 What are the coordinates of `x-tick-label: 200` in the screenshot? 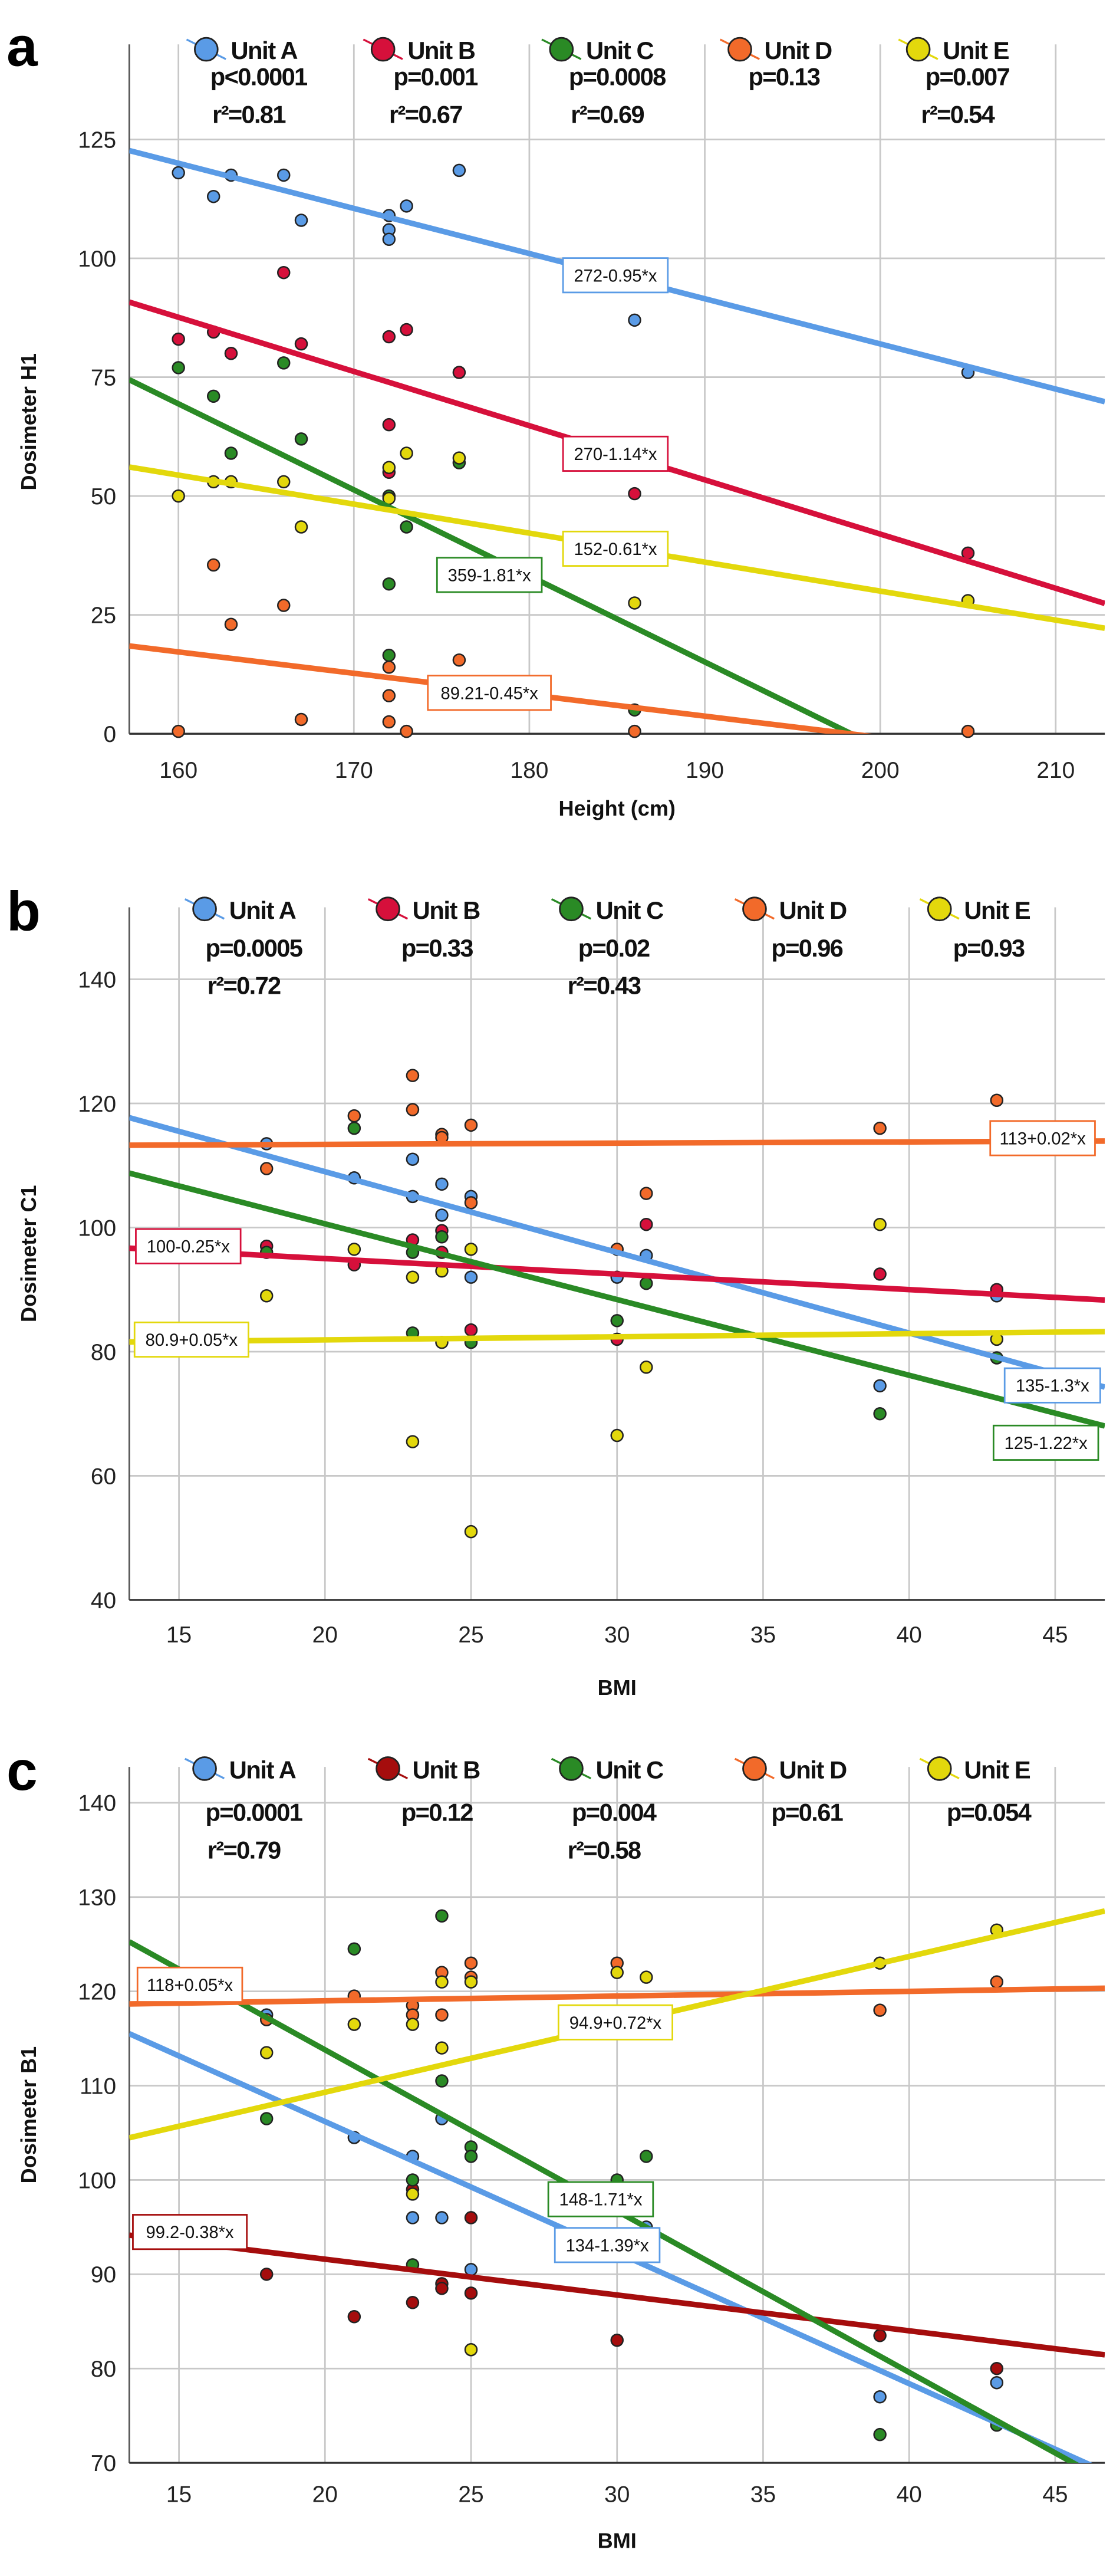 It's located at (880, 770).